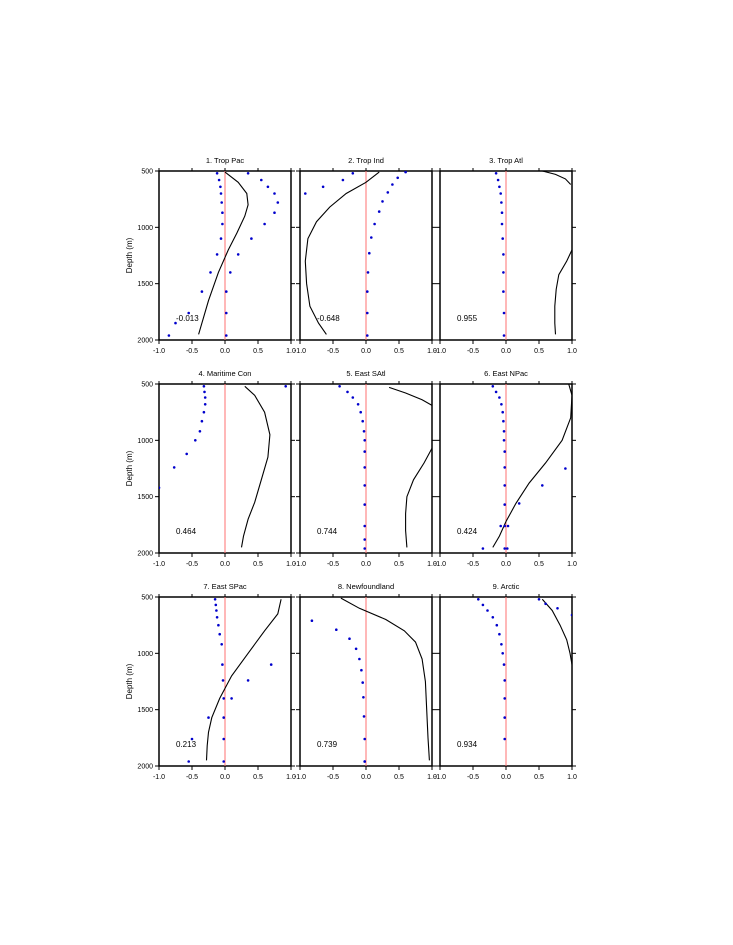 The height and width of the screenshot is (945, 733). I want to click on panel-8: 8. Newfoundland -1.0 -0.5 0.0 0.5 1.0 0.739, so click(365, 681).